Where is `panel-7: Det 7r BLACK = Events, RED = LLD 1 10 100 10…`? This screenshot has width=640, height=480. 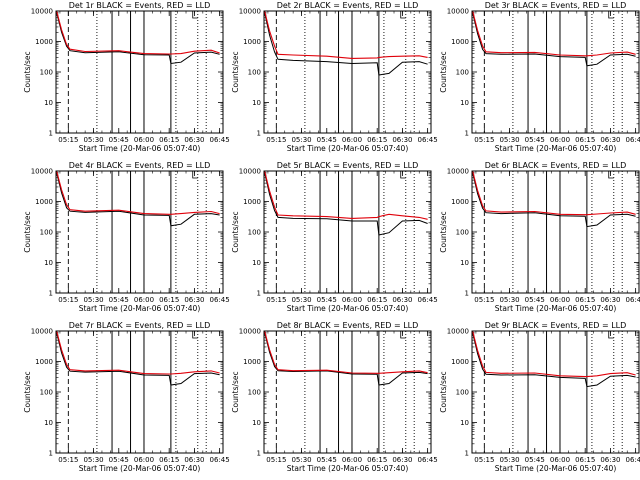 panel-7: Det 7r BLACK = Events, RED = LLD 1 10 100 10… is located at coordinates (126, 397).